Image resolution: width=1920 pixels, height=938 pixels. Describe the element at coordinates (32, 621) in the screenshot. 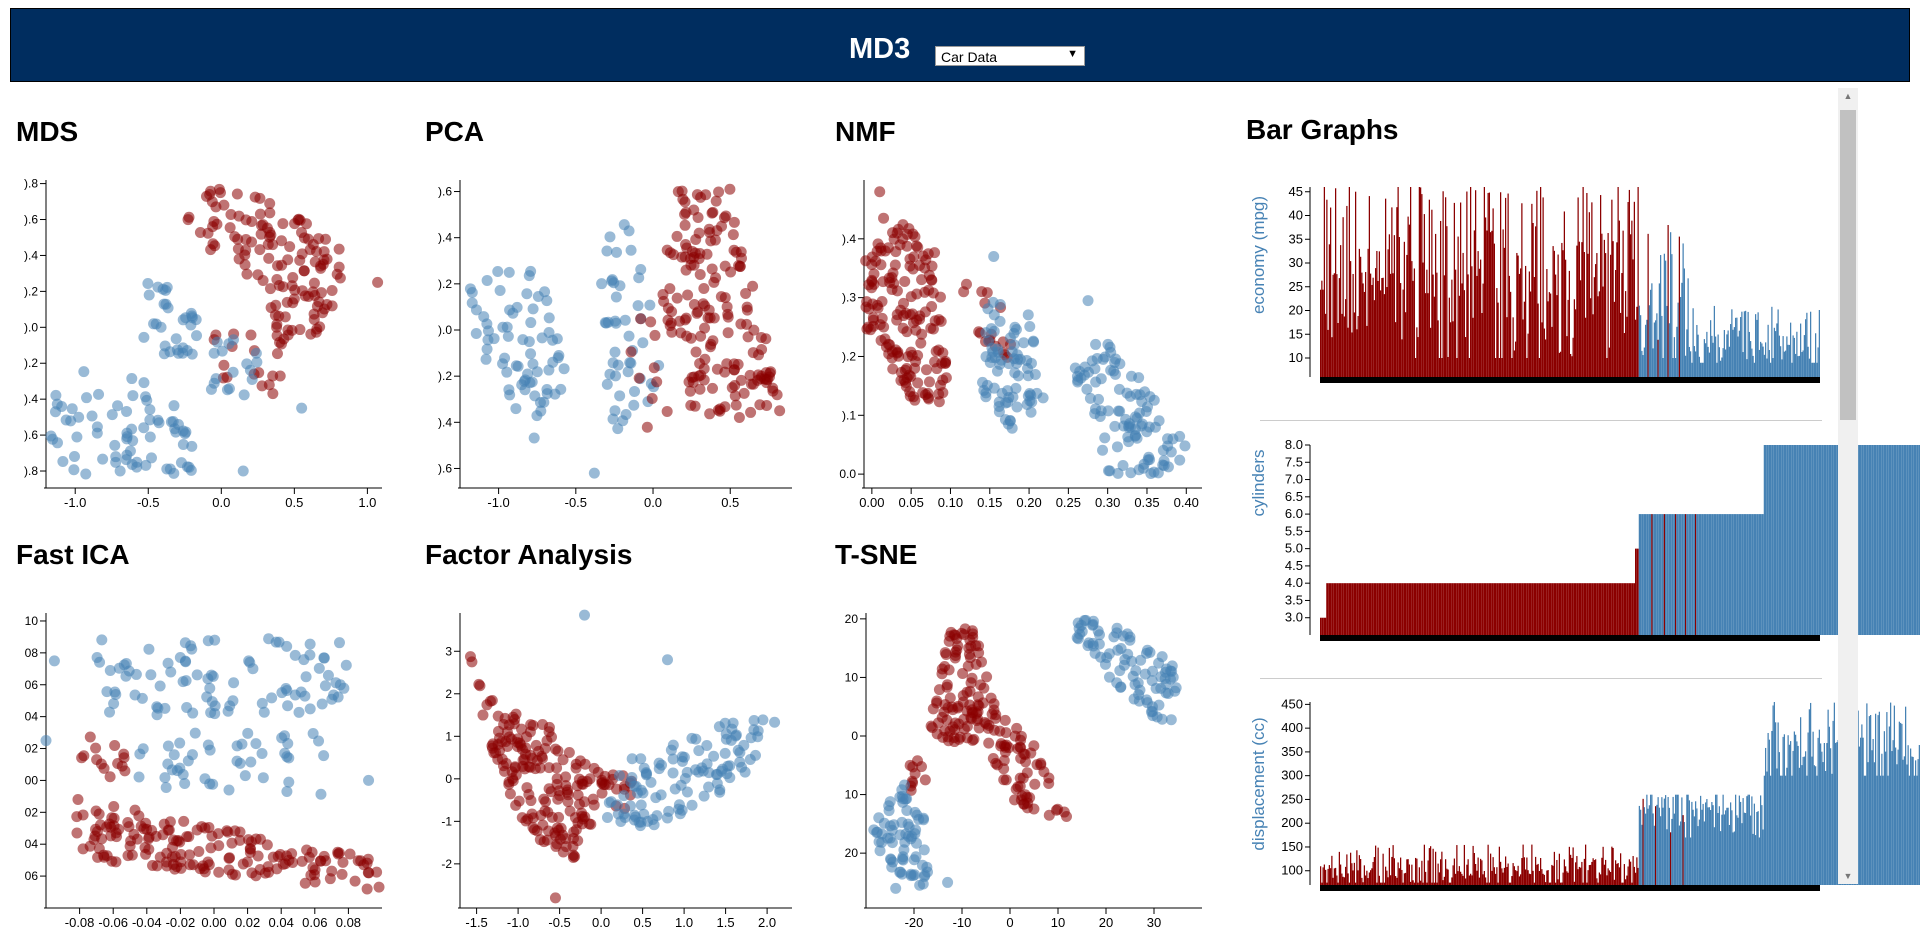

I see `y-tick-label: 10` at that location.